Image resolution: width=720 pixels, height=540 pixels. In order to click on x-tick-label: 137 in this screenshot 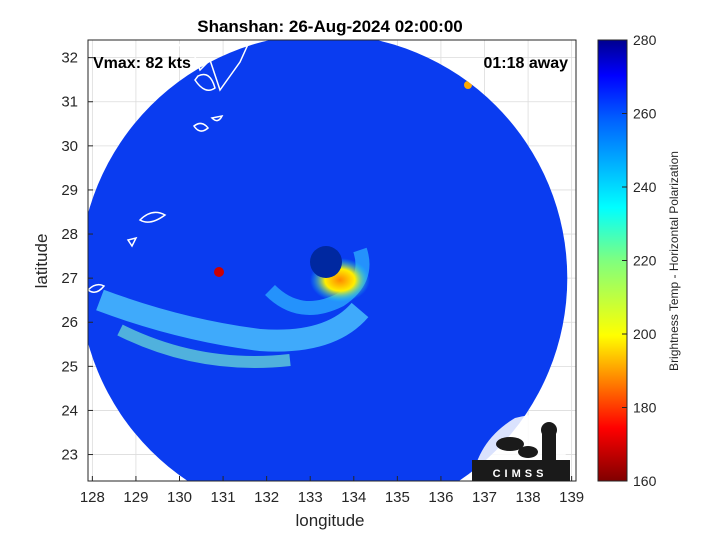, I will do `click(484, 497)`.